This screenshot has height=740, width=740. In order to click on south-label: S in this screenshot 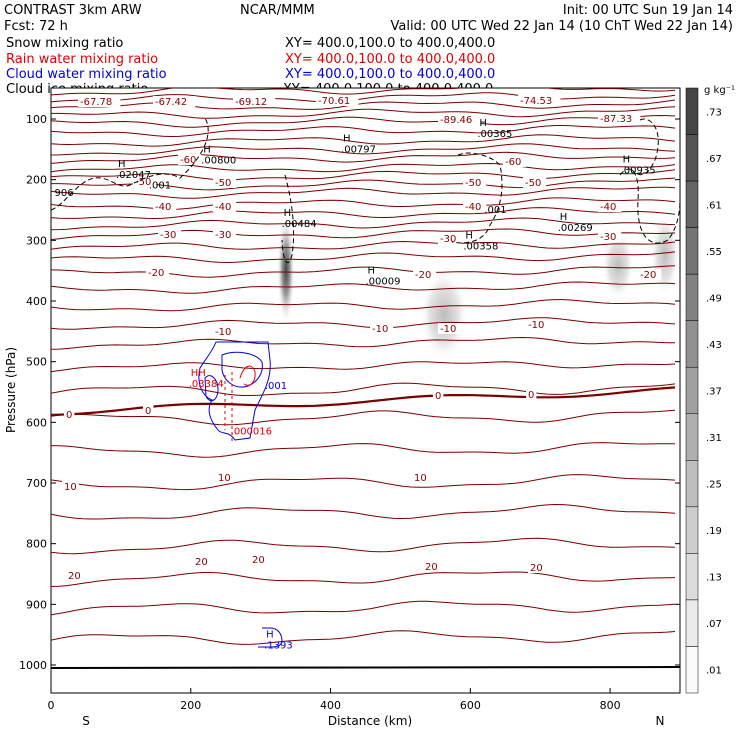, I will do `click(86, 721)`.